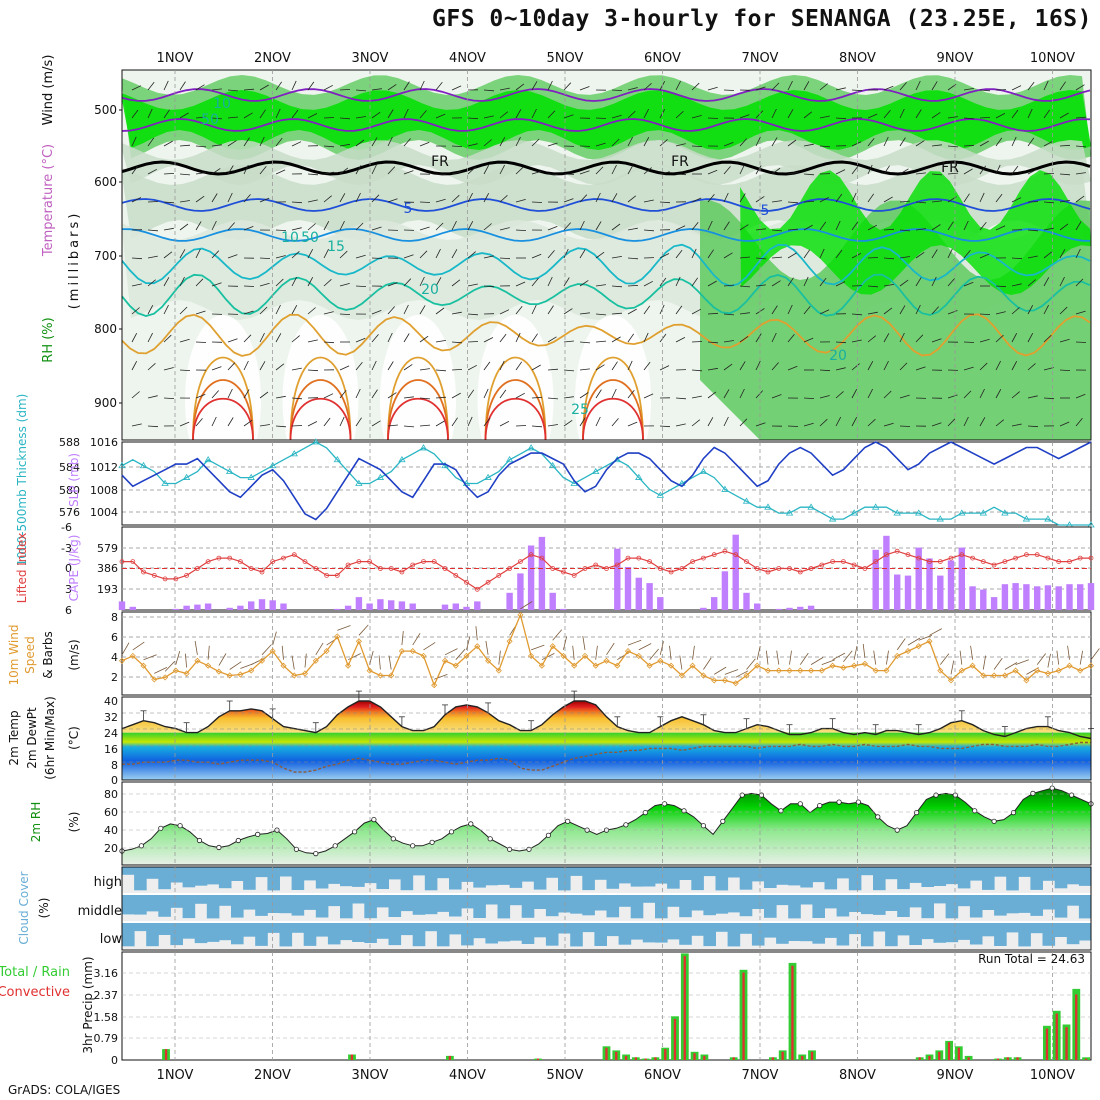  I want to click on pressure-tick-label: 800, so click(105, 329).